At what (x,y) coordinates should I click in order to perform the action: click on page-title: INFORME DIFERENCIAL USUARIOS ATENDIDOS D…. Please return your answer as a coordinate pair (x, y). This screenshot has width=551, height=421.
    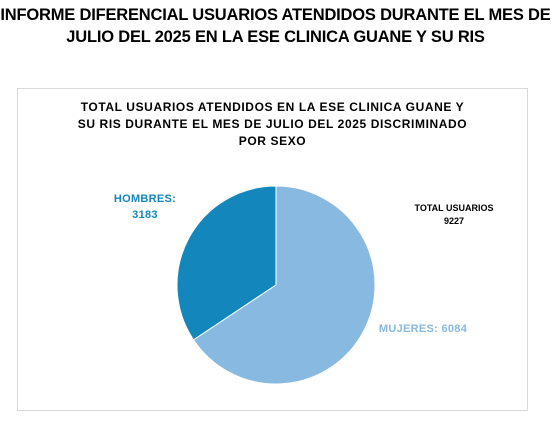
    Looking at the image, I should click on (275, 26).